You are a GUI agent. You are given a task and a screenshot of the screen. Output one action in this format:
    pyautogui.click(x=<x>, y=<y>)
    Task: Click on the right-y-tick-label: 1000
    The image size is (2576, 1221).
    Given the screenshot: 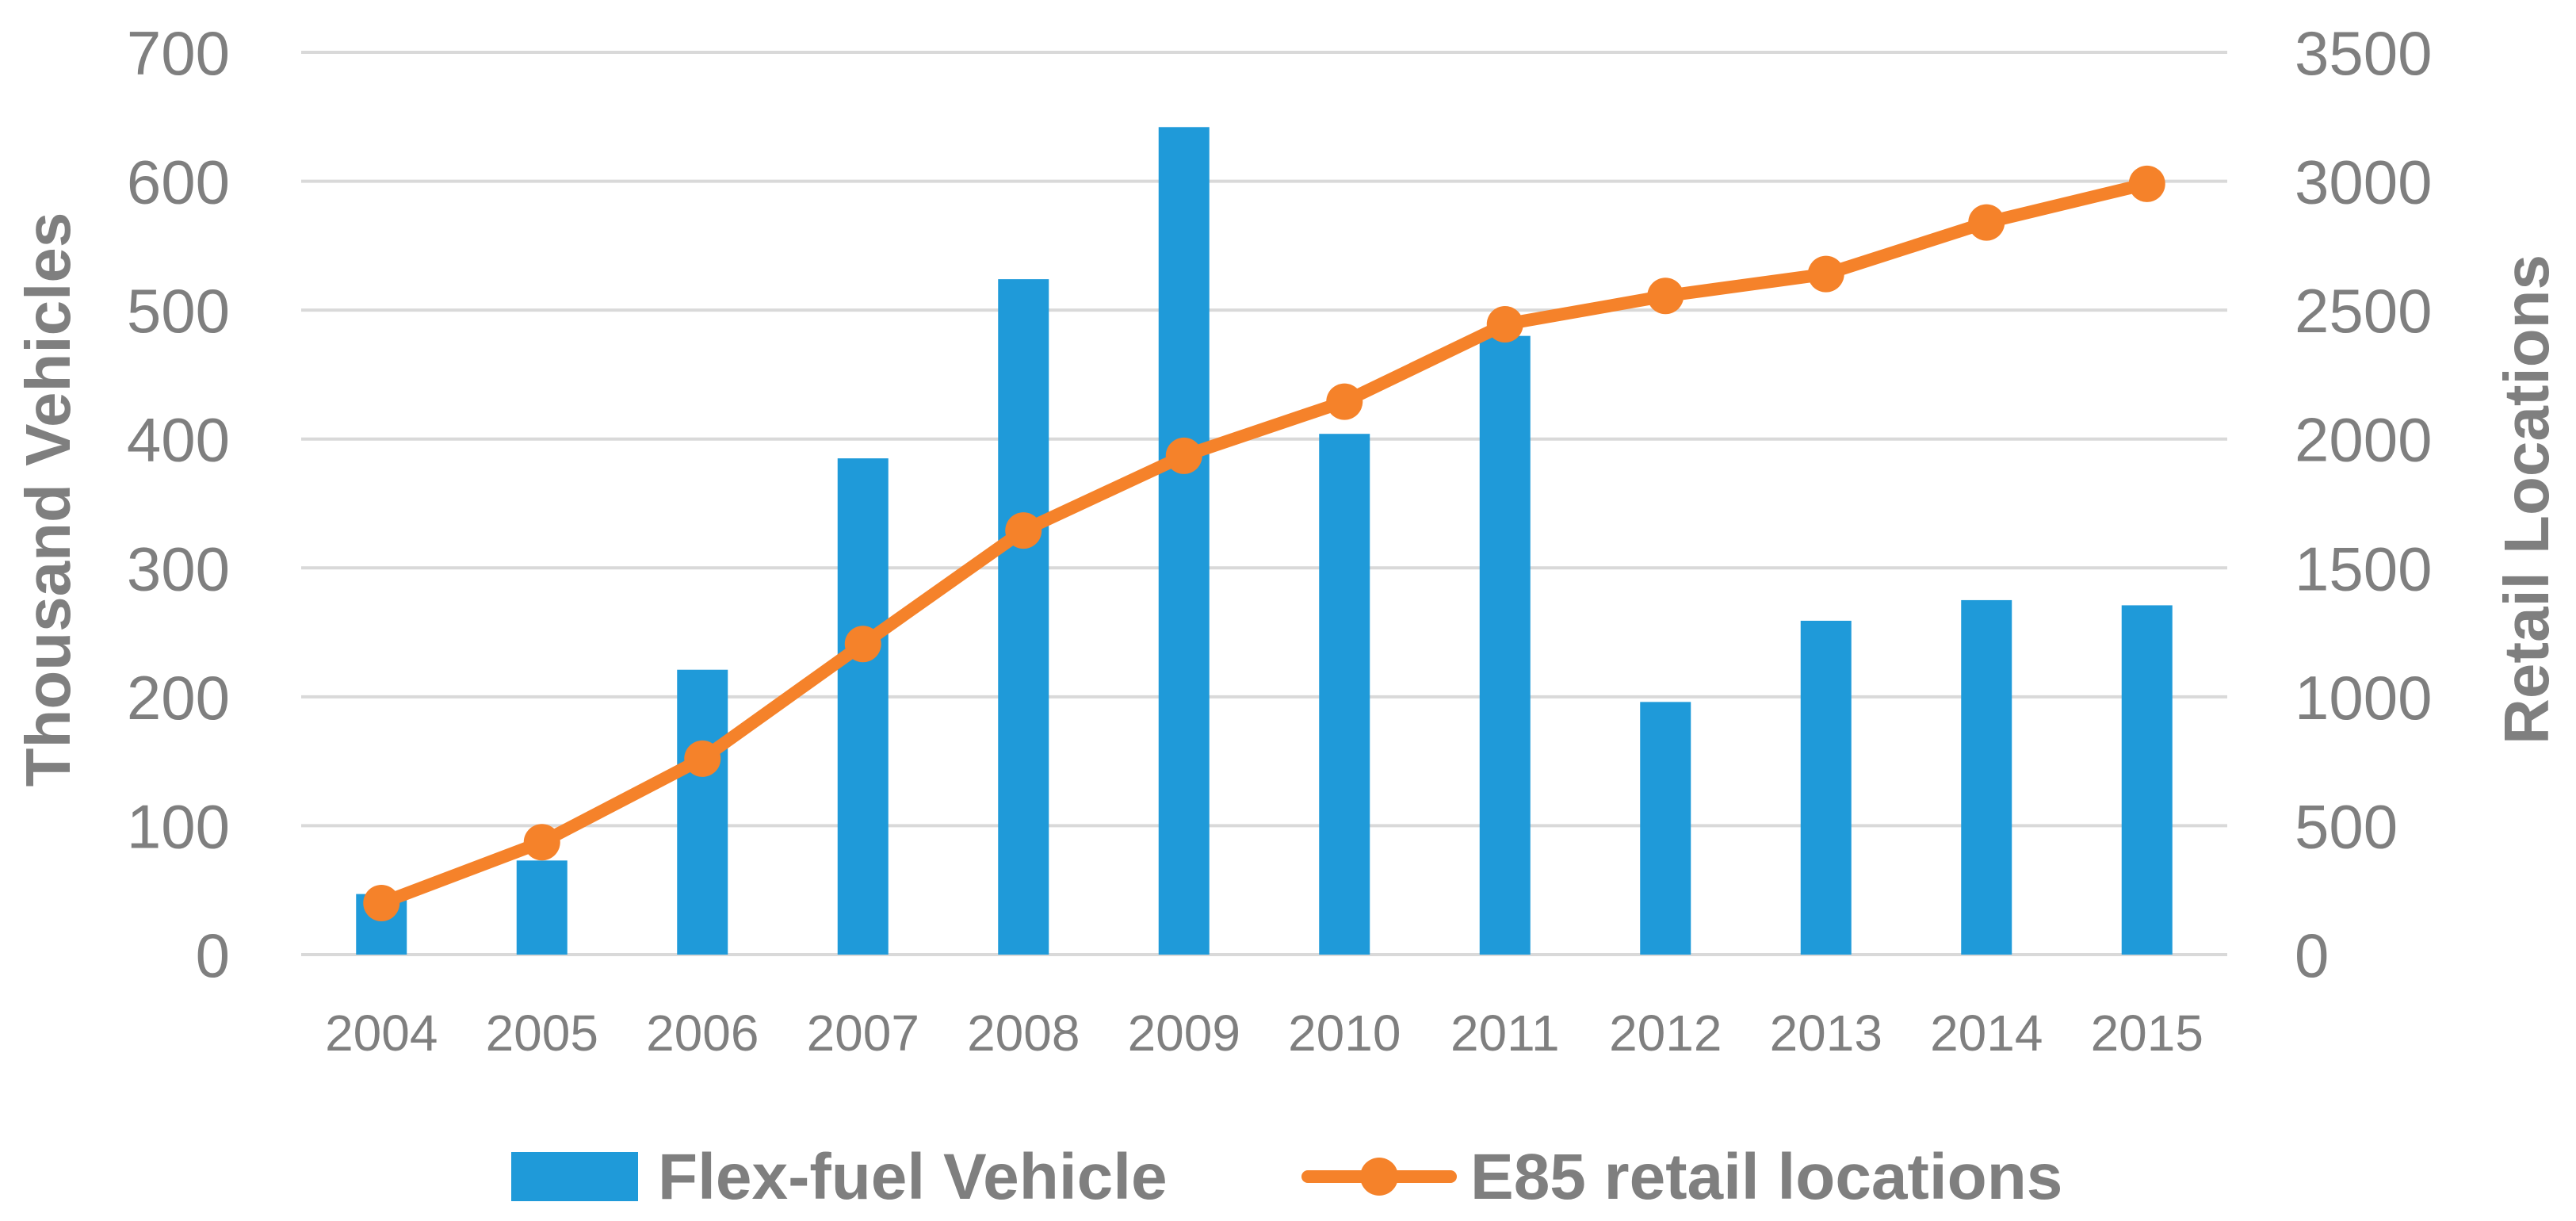 What is the action you would take?
    pyautogui.click(x=2364, y=698)
    